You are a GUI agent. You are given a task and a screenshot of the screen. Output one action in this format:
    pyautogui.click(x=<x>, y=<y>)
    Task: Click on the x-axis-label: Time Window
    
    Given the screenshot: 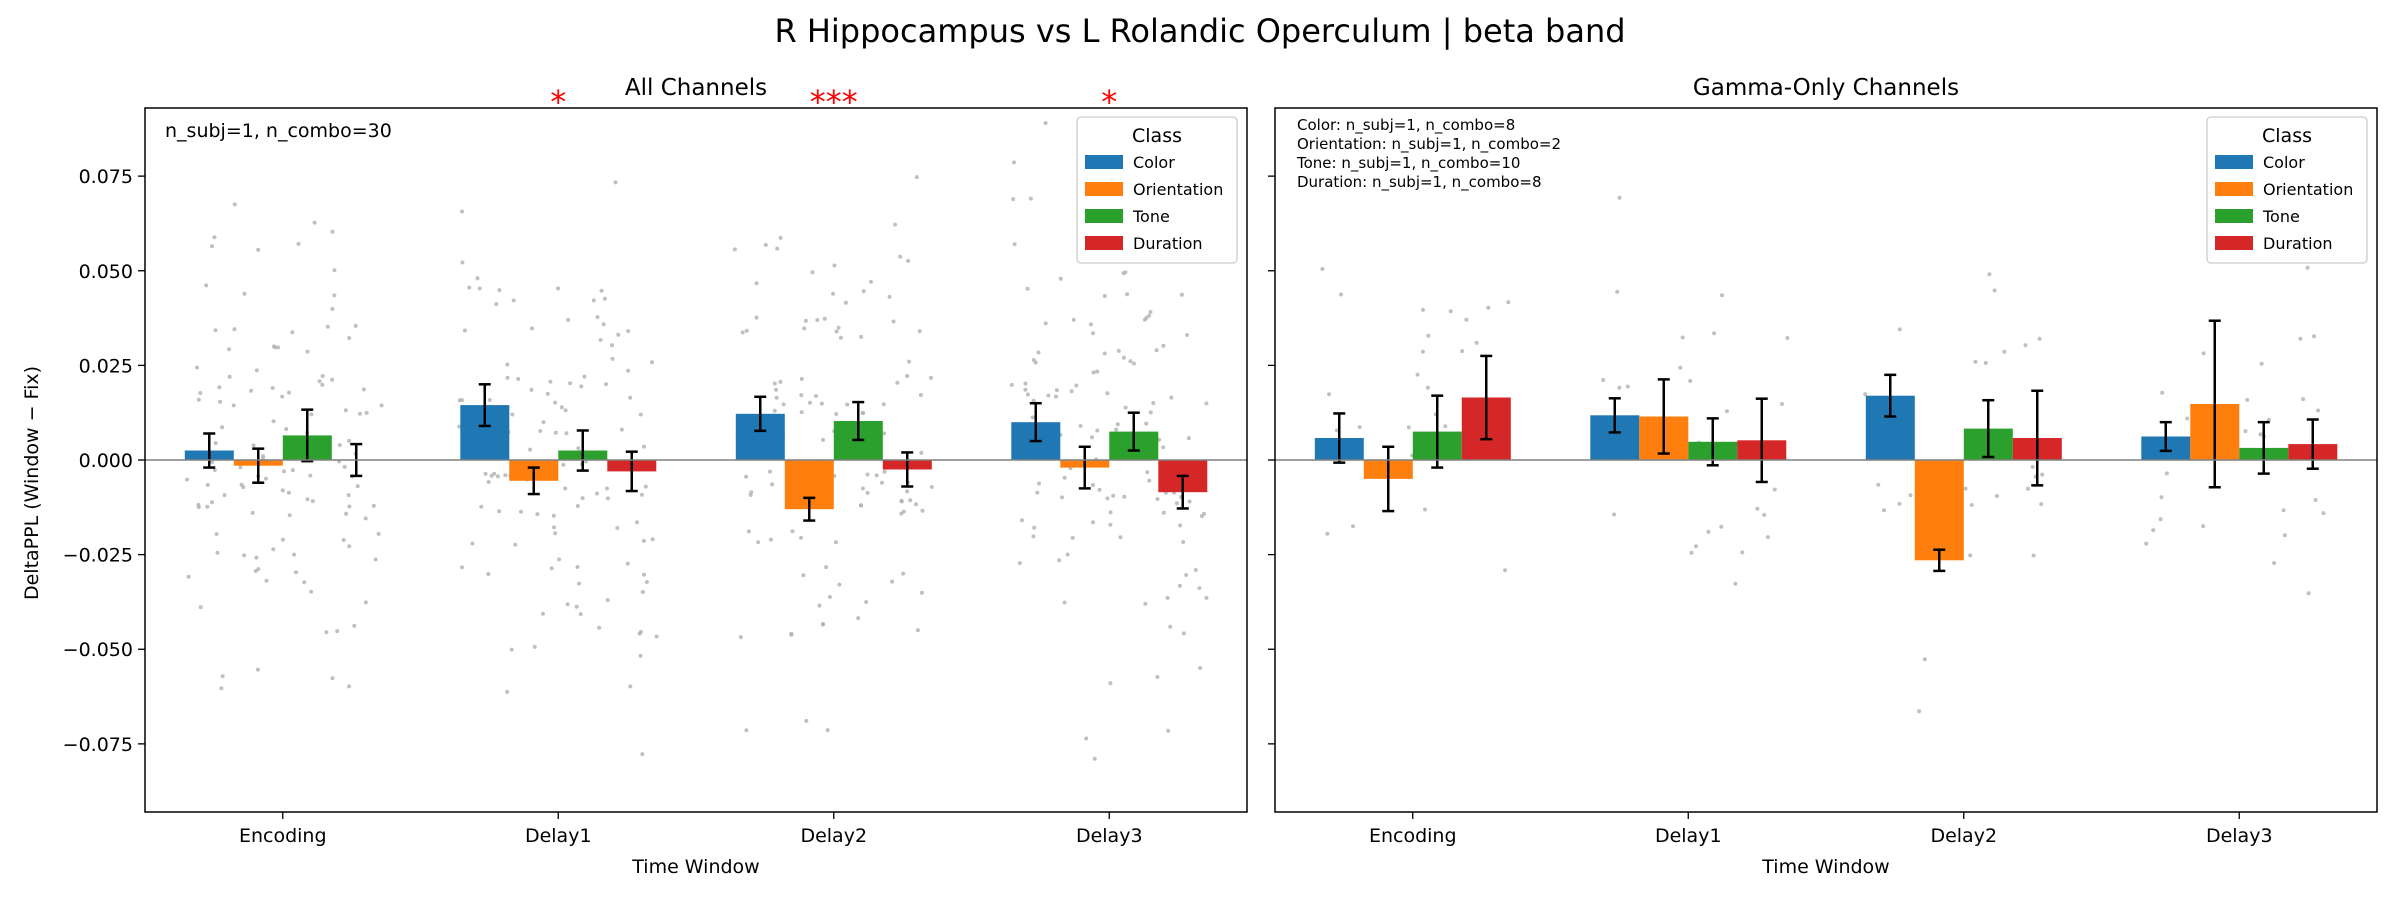 What is the action you would take?
    pyautogui.click(x=1825, y=867)
    